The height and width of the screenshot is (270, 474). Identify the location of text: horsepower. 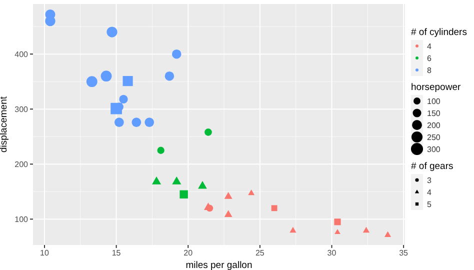
(436, 87).